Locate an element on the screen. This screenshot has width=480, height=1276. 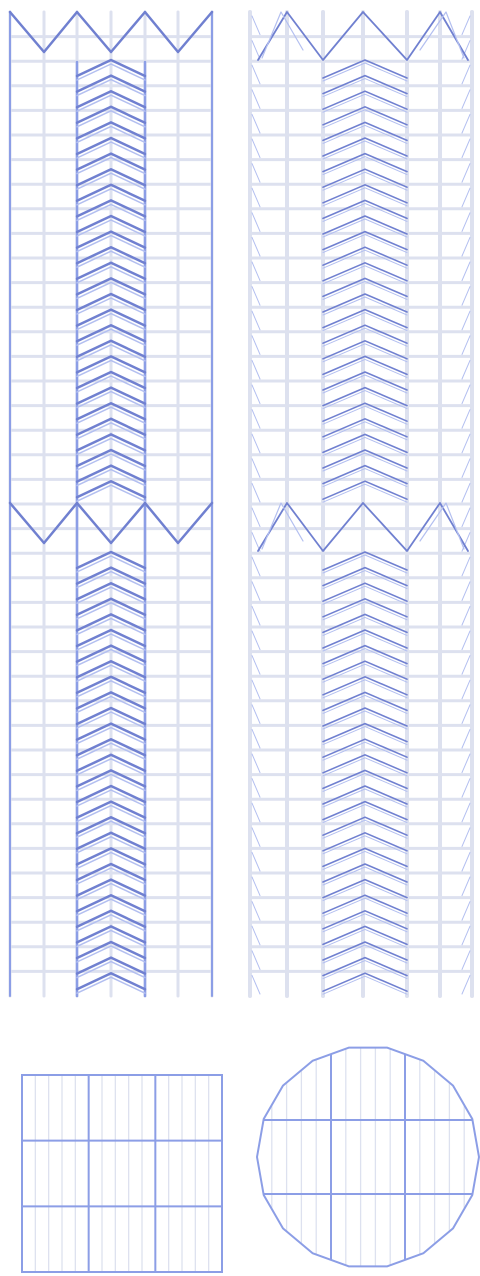
square-outline is located at coordinates (122, 1173).